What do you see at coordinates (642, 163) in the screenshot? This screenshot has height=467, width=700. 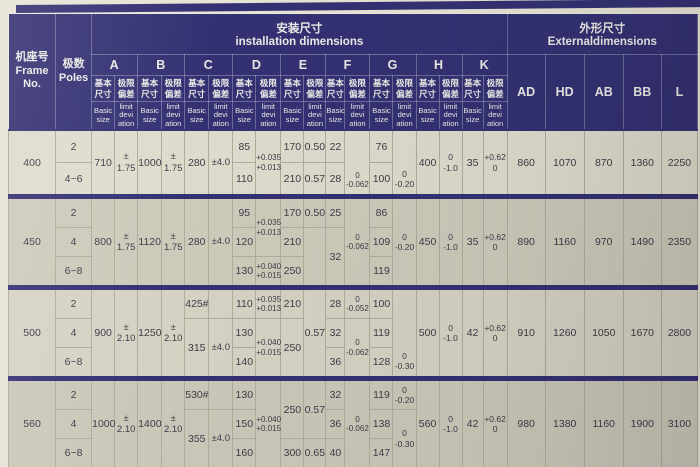 I see `table-cell: 1360` at bounding box center [642, 163].